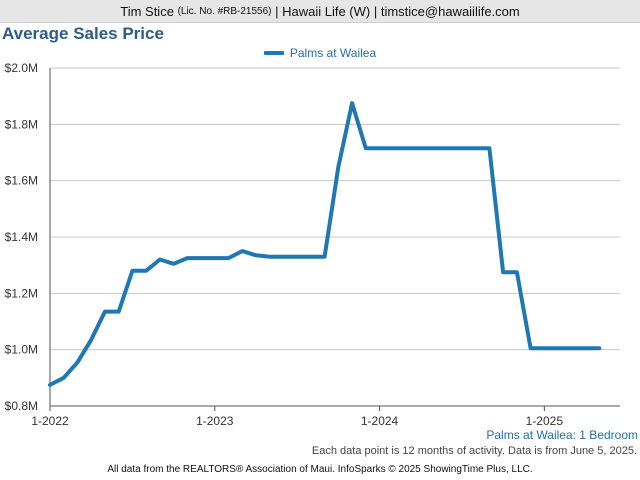  Describe the element at coordinates (380, 421) in the screenshot. I see `x-tick-label: 1-2024` at that location.